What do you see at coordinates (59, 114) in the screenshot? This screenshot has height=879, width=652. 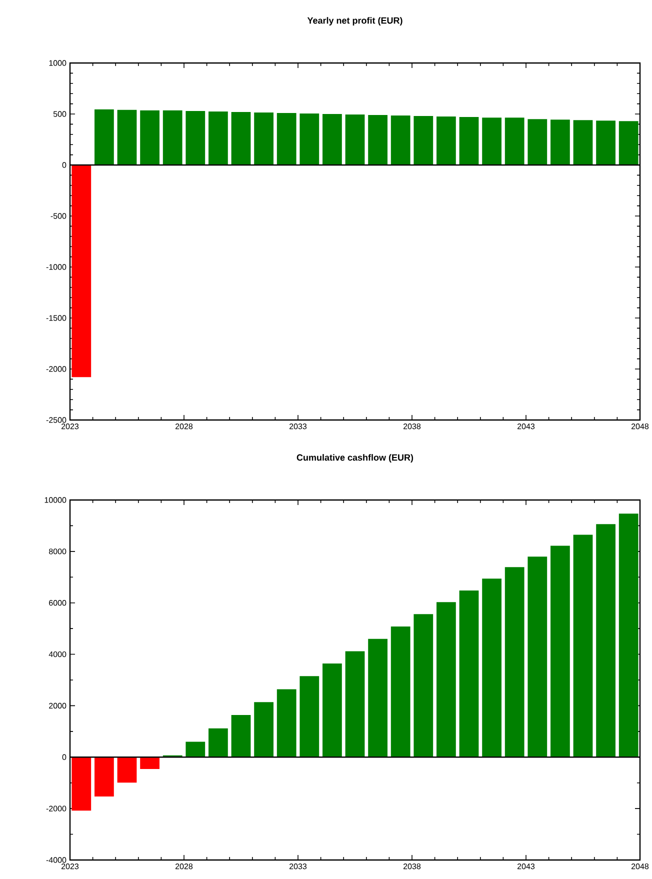 I see `y-tick-label: 500` at bounding box center [59, 114].